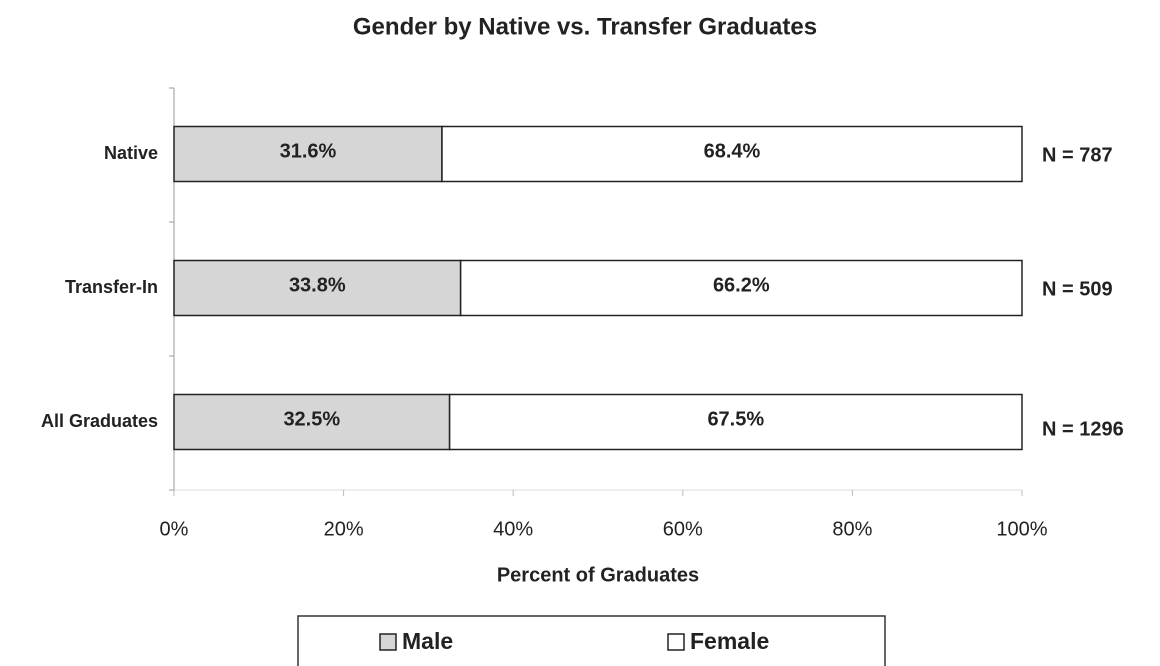  I want to click on x-axis-label: Percent of Graduates, so click(598, 575).